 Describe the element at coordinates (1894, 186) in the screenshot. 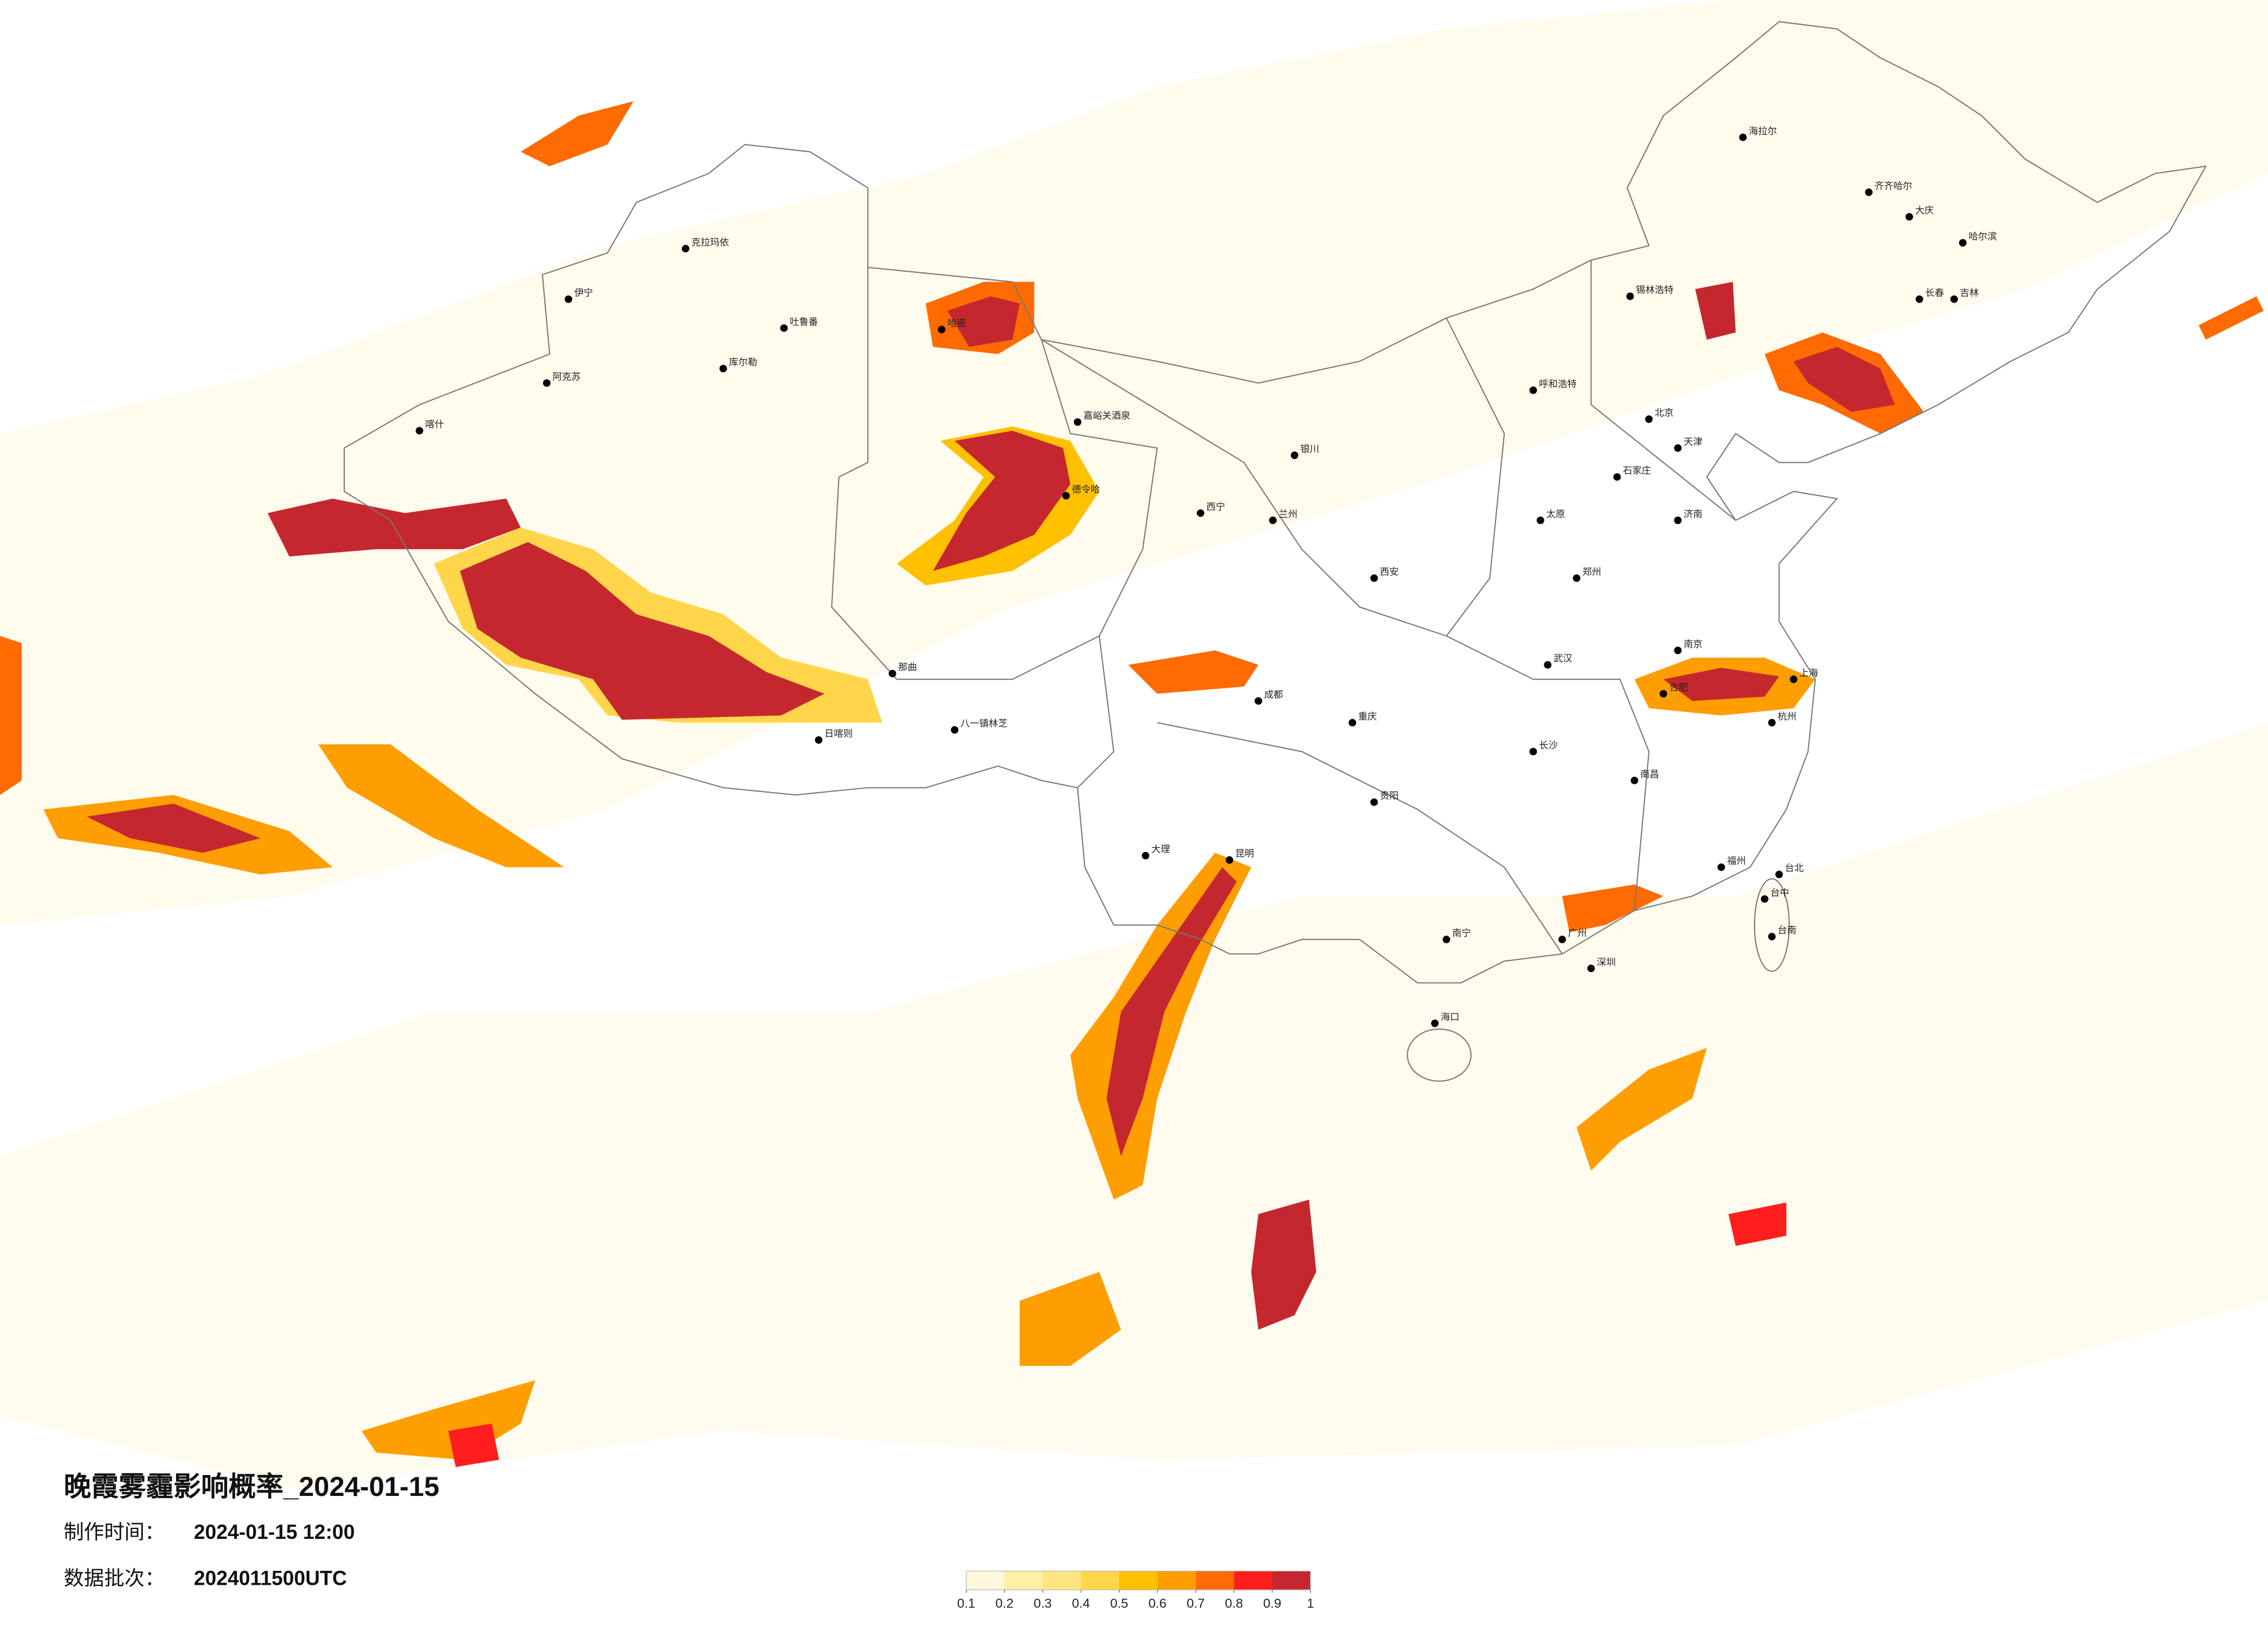

I see `city-label: 齐齐哈尔` at that location.